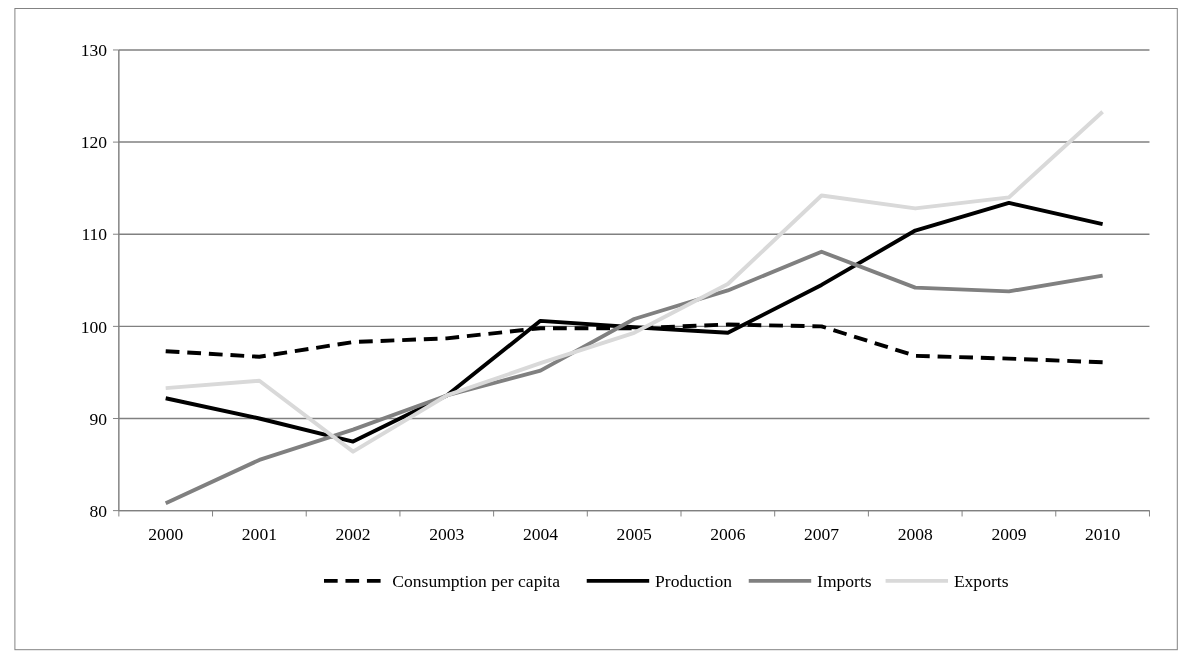 This screenshot has width=1200, height=666. What do you see at coordinates (981, 581) in the screenshot?
I see `legend-label: Exports` at bounding box center [981, 581].